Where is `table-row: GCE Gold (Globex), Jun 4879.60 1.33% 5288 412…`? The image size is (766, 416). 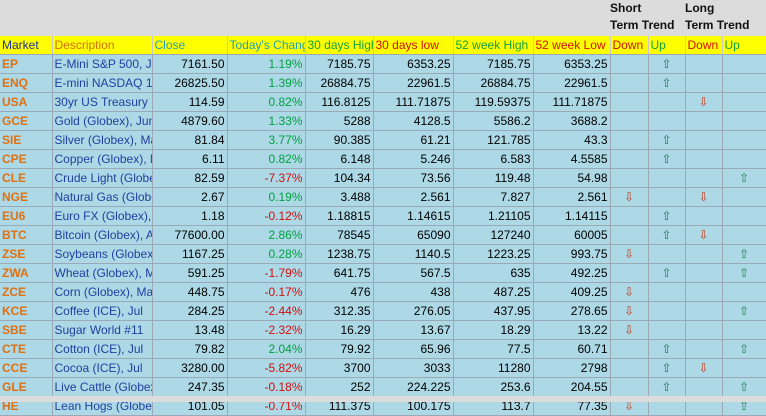 table-row: GCE Gold (Globex), Jun 4879.60 1.33% 5288 412… is located at coordinates (383, 121).